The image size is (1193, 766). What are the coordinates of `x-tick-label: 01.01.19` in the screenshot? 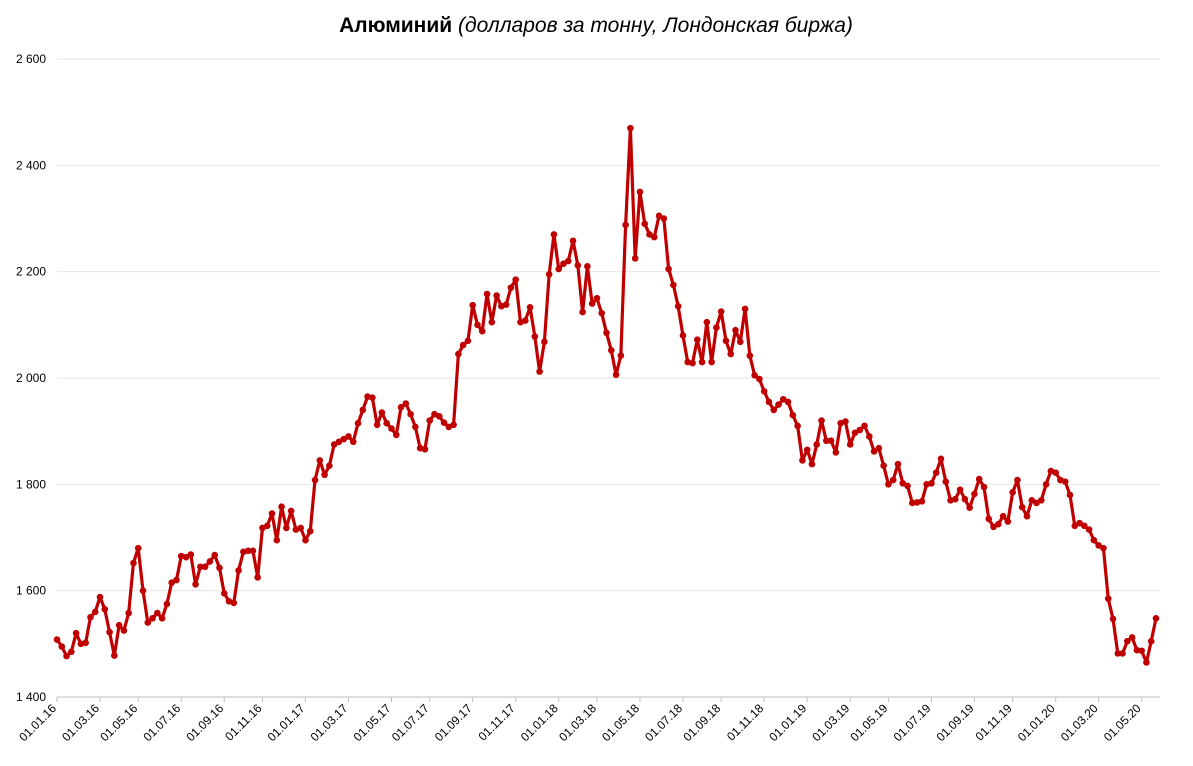 It's located at (787, 722).